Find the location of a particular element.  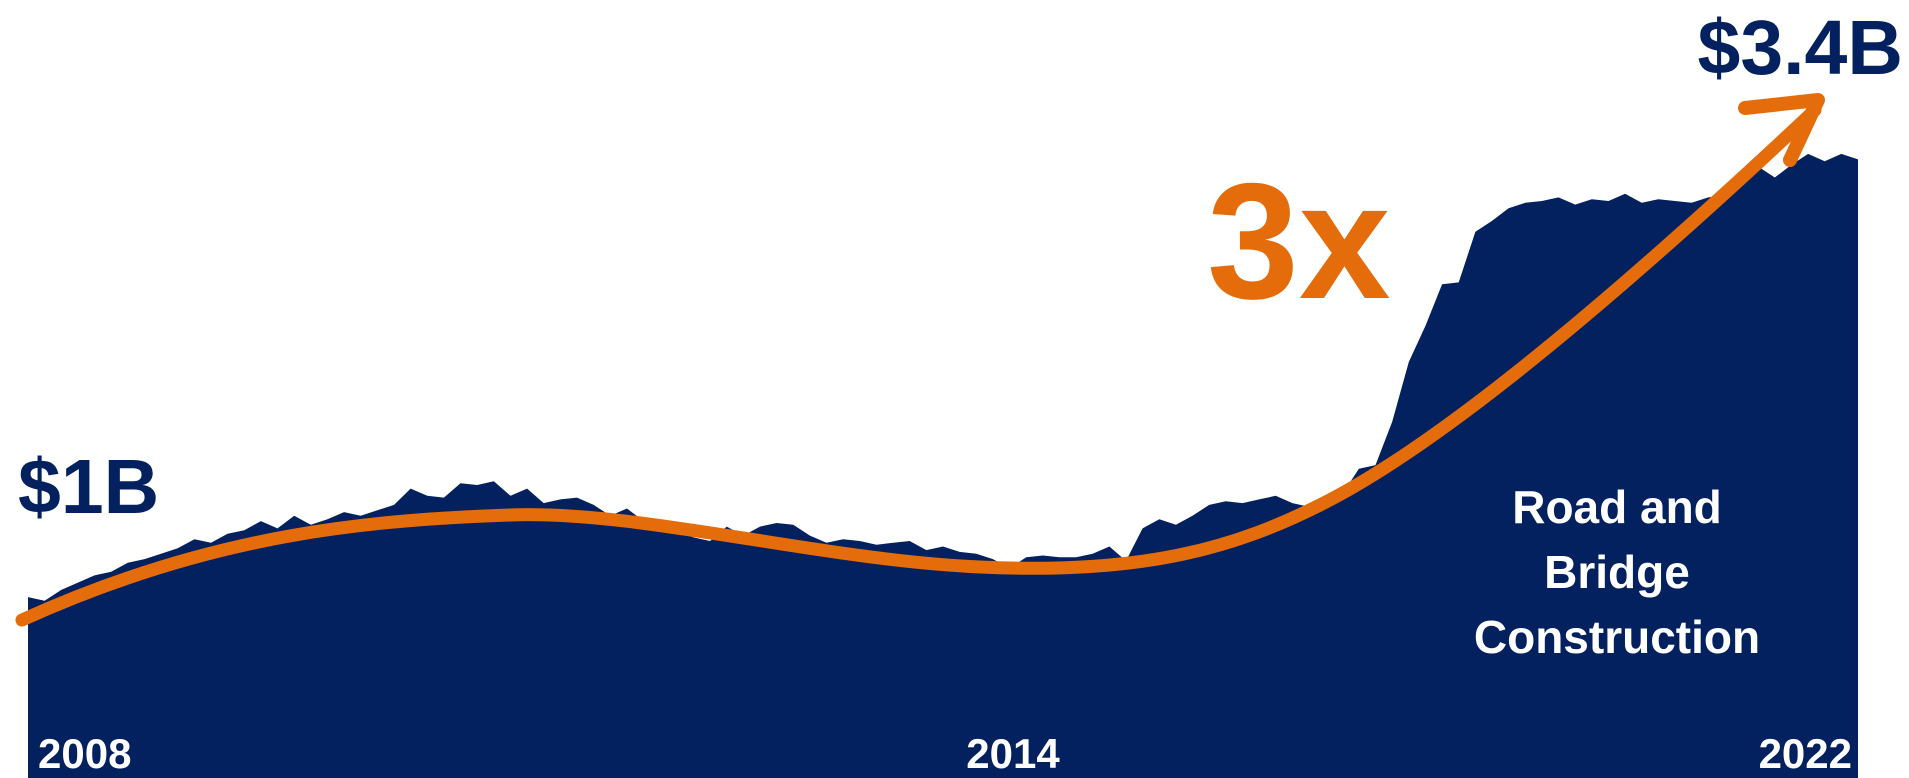

area-label-line-2: Bridge is located at coordinates (1617, 572).